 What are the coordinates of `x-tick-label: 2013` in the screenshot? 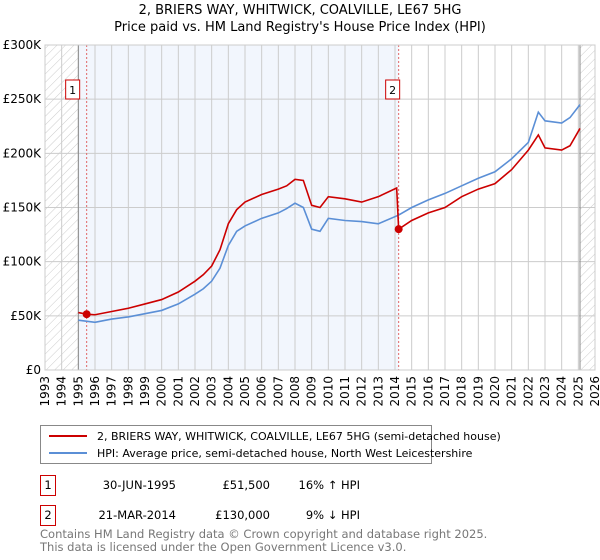 It's located at (378, 391).